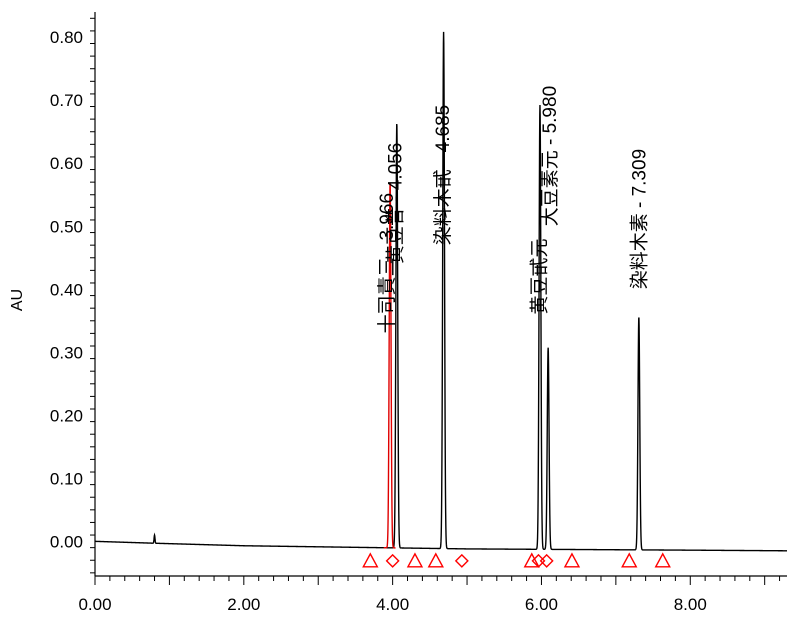  What do you see at coordinates (550, 156) in the screenshot?
I see `peak-label: 大豆素元 - 5.980` at bounding box center [550, 156].